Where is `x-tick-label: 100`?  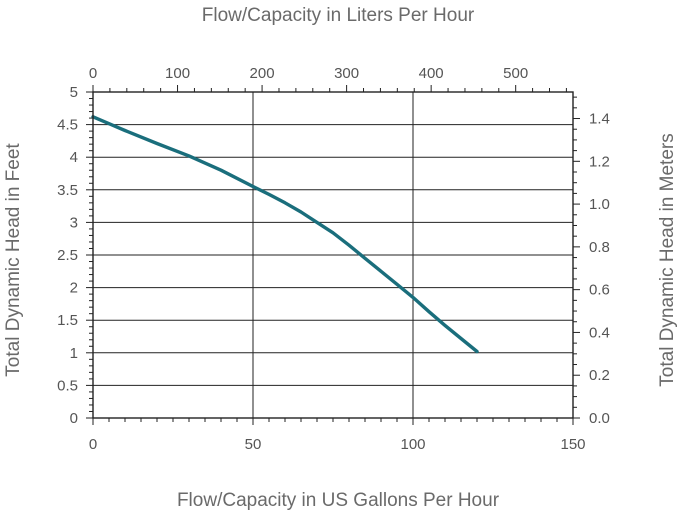 x-tick-label: 100 is located at coordinates (412, 444).